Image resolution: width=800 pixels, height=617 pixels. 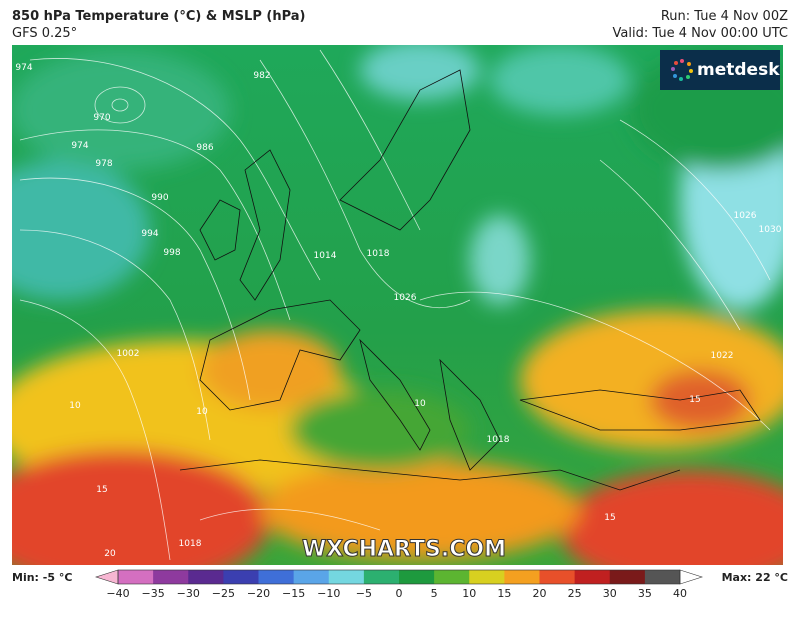 I want to click on colorbar-frame, so click(x=399, y=577).